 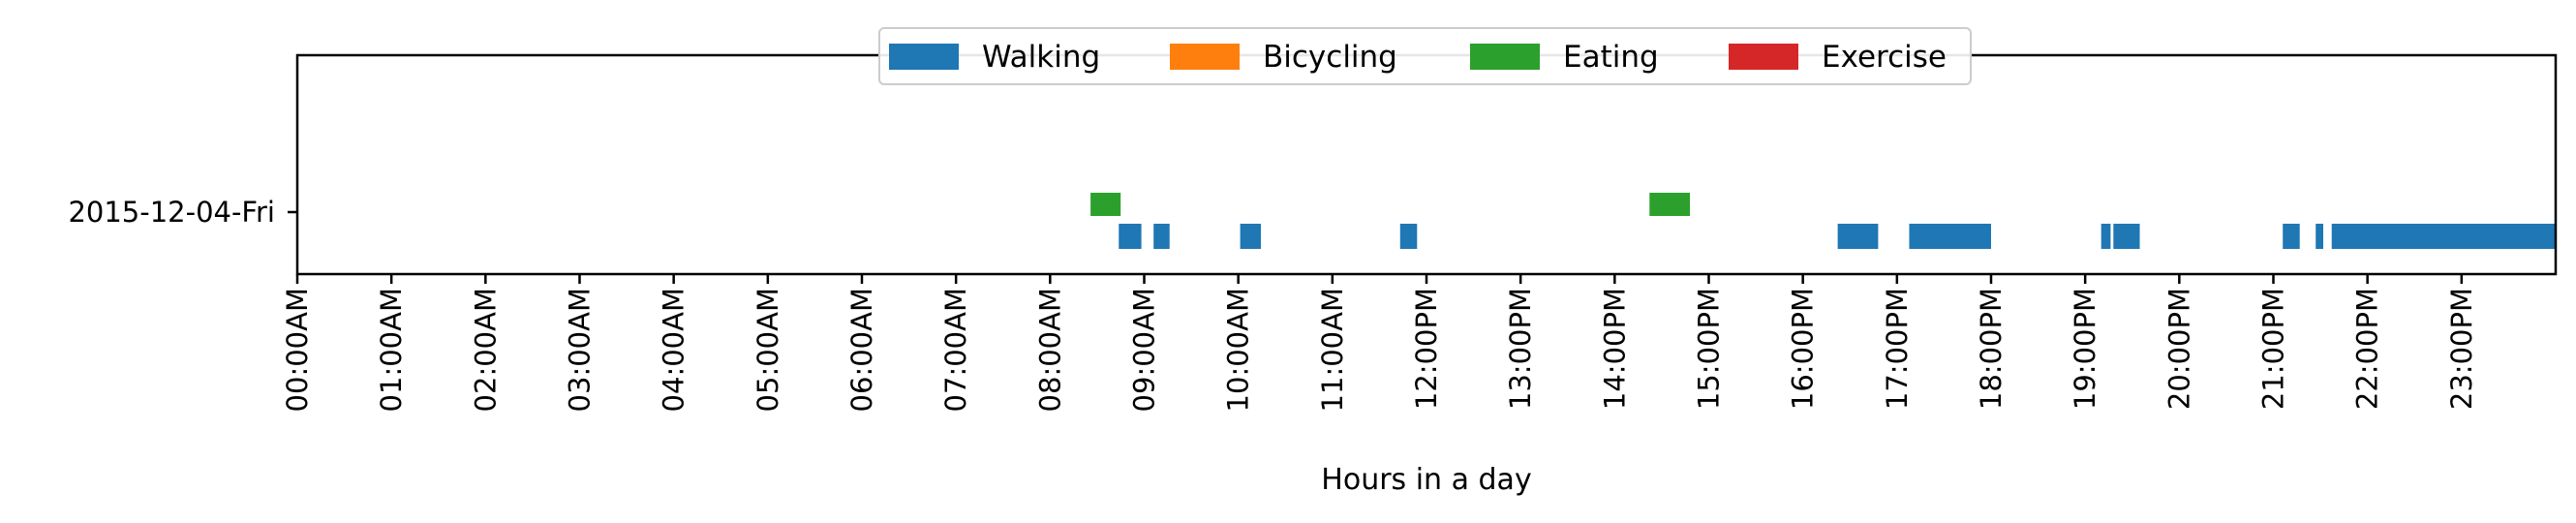 What do you see at coordinates (1205, 57) in the screenshot?
I see `legend-swatch-bicycling` at bounding box center [1205, 57].